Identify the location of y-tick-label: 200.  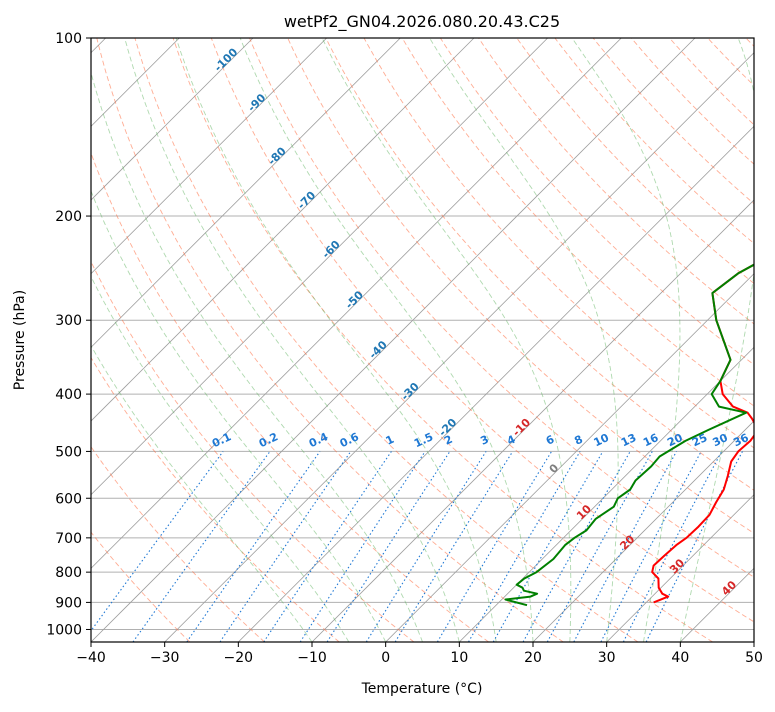
(68, 217).